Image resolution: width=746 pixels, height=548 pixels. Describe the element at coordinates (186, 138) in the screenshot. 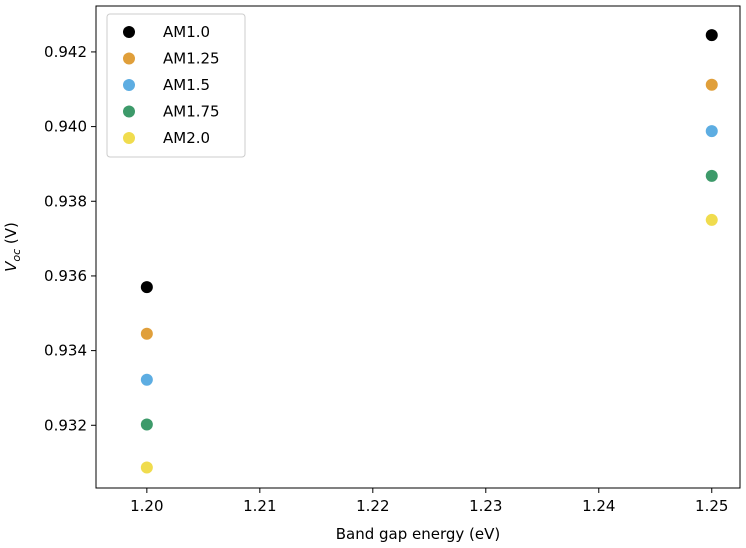

I see `legend-label-am2-0: AM2.0` at that location.